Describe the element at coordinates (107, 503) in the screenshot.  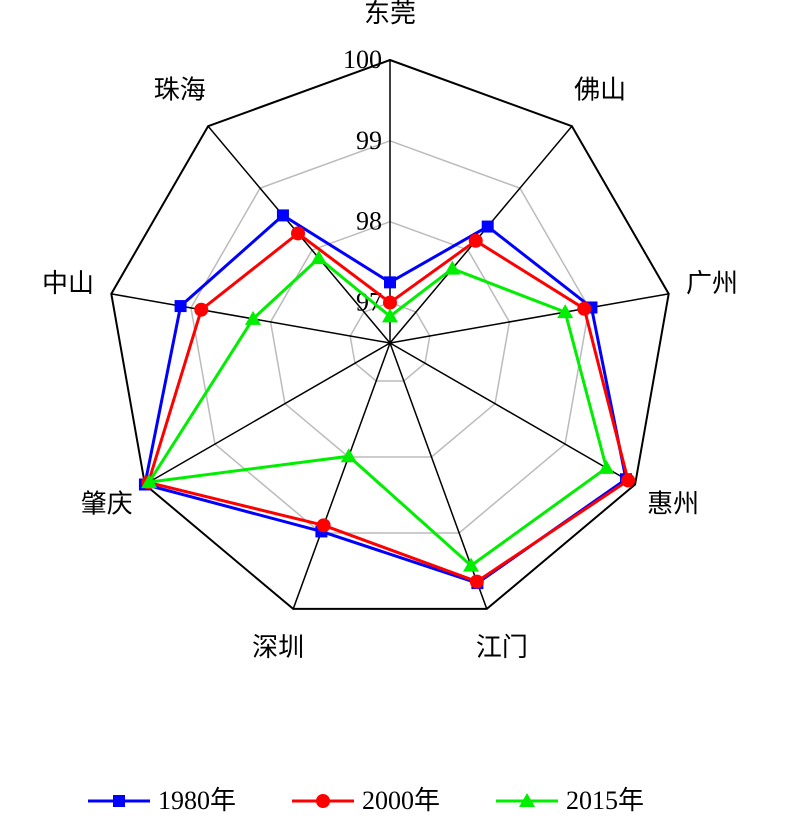
I see `category-label: 肇庆` at that location.